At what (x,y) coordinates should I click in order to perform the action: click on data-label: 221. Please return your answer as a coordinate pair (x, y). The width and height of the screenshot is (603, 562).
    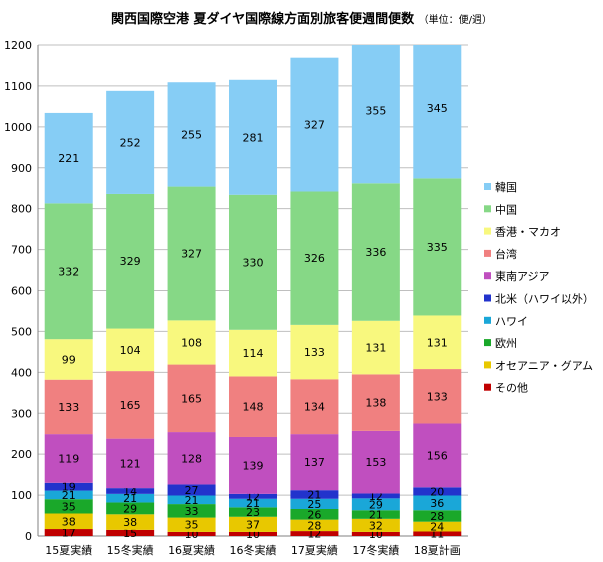
    Looking at the image, I should click on (68, 158).